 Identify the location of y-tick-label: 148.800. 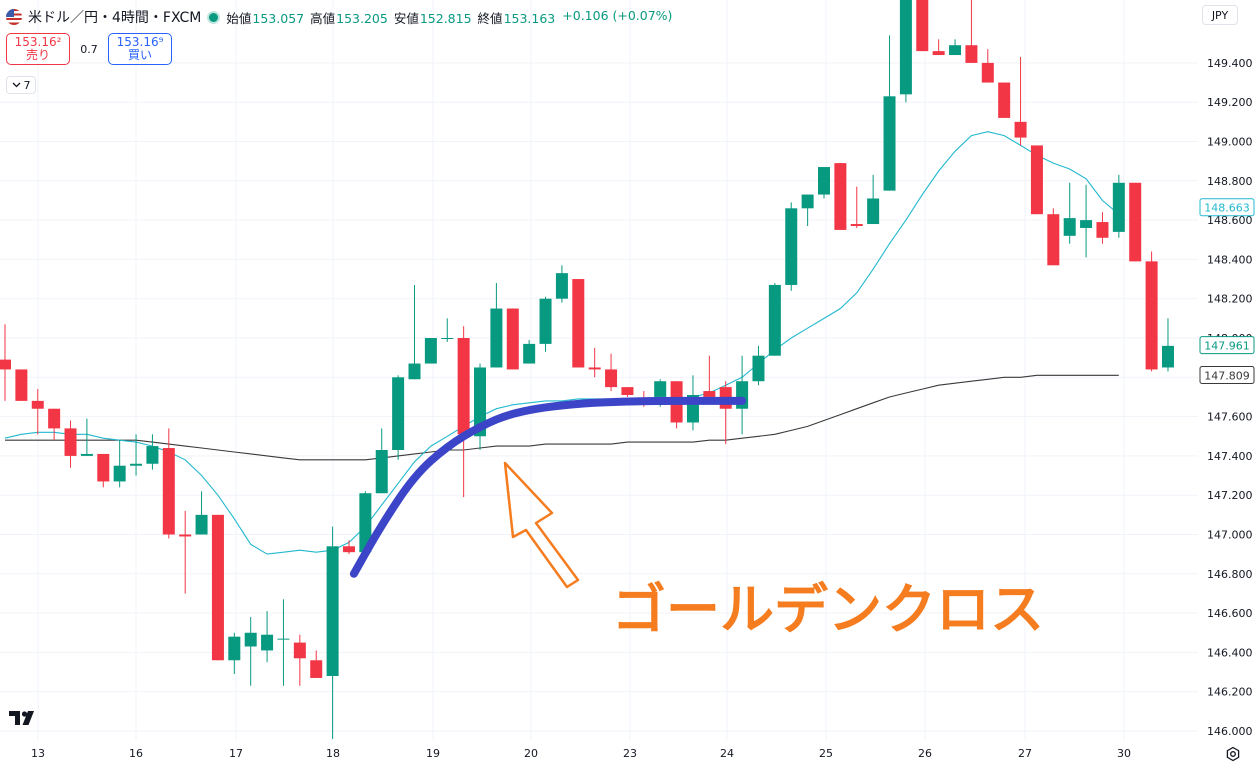
(1230, 181).